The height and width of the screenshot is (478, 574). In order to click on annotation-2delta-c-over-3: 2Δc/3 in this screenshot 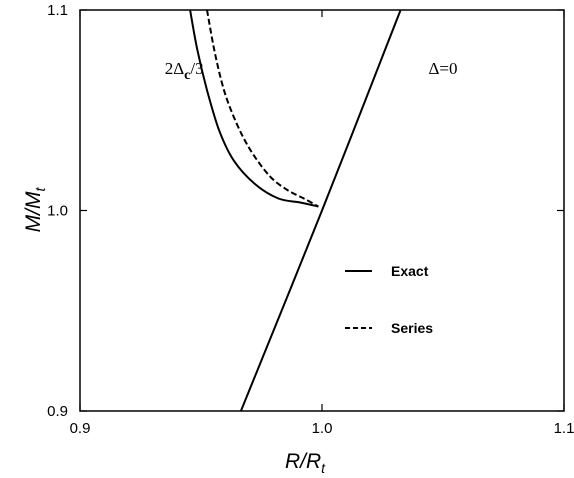, I will do `click(184, 71)`.